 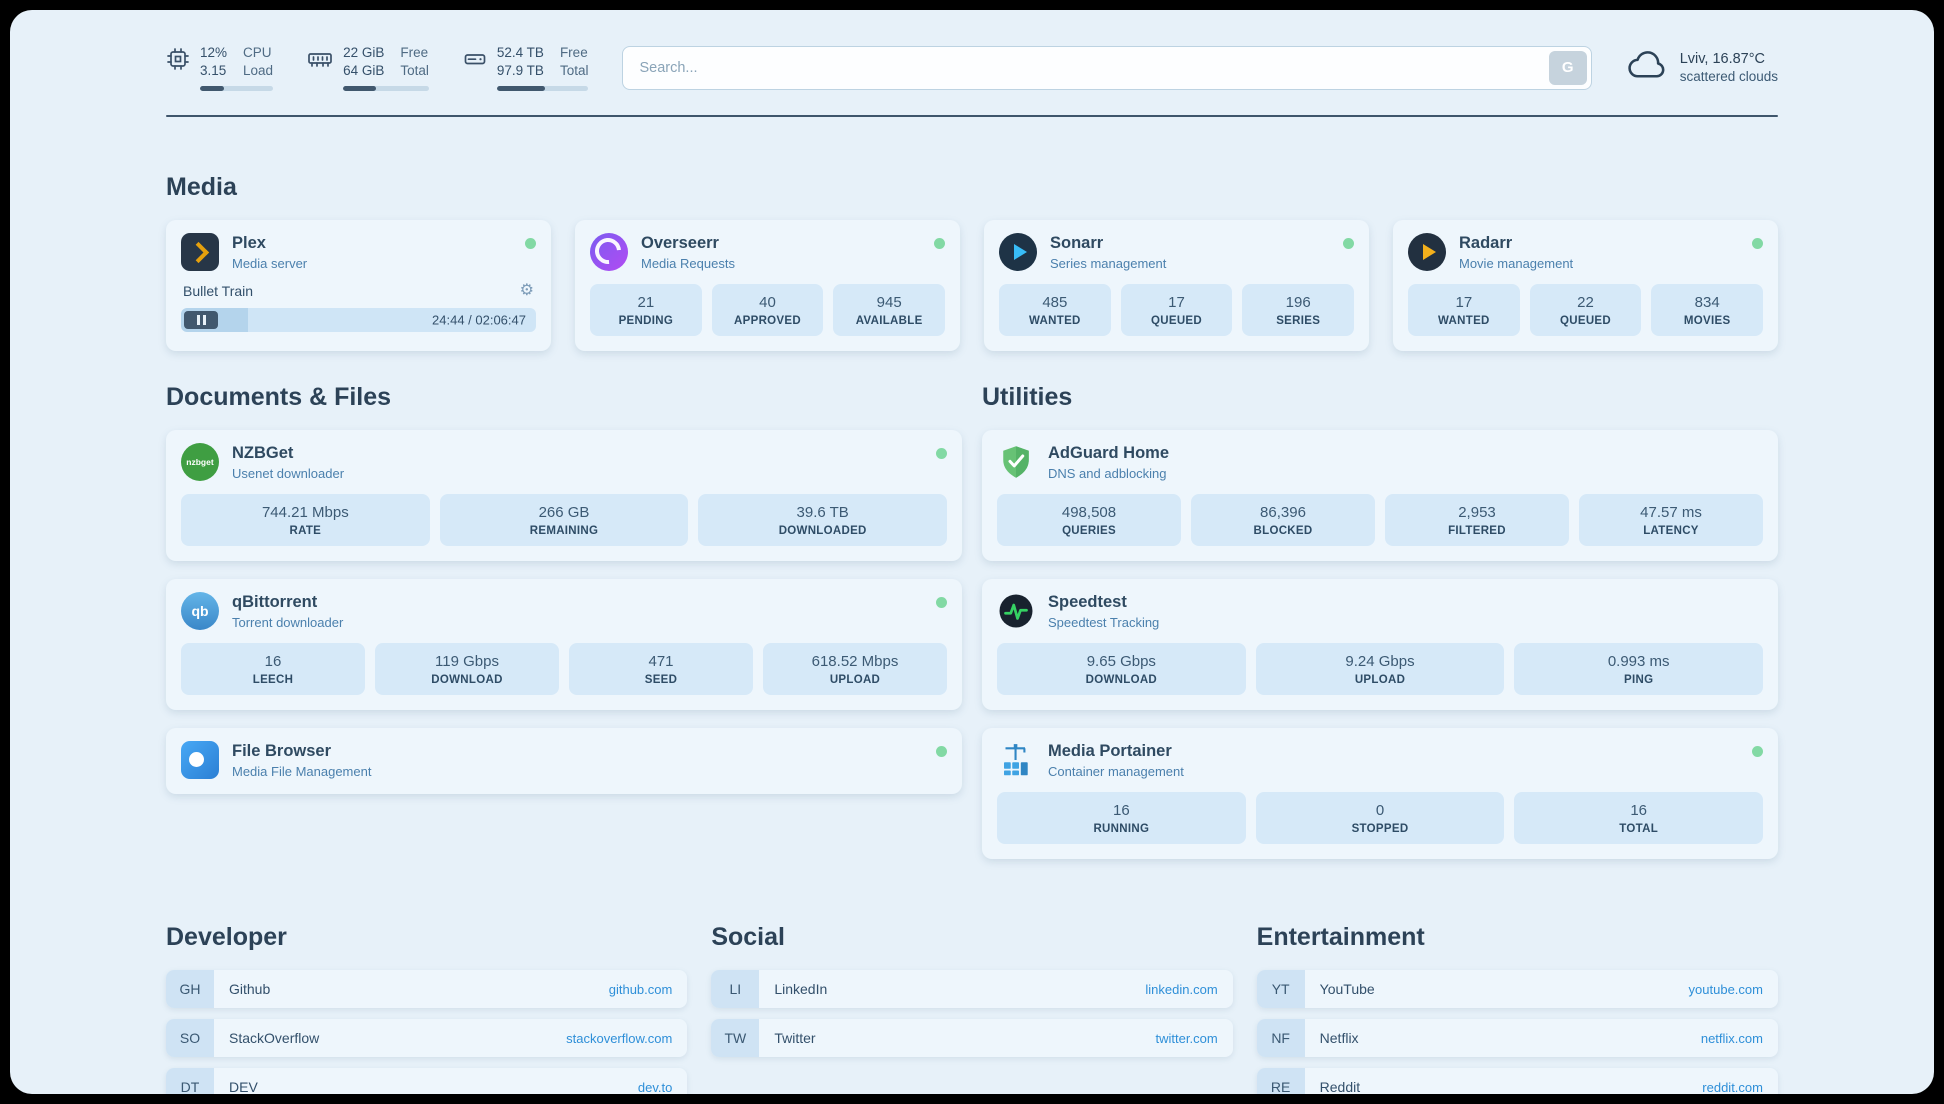 What do you see at coordinates (427, 1081) in the screenshot?
I see `bookmark-dev: DT DEV dev.to` at bounding box center [427, 1081].